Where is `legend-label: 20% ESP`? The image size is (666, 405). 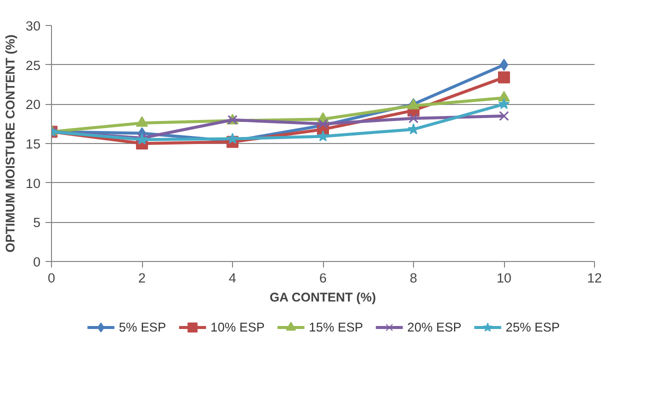
legend-label: 20% ESP is located at coordinates (434, 327).